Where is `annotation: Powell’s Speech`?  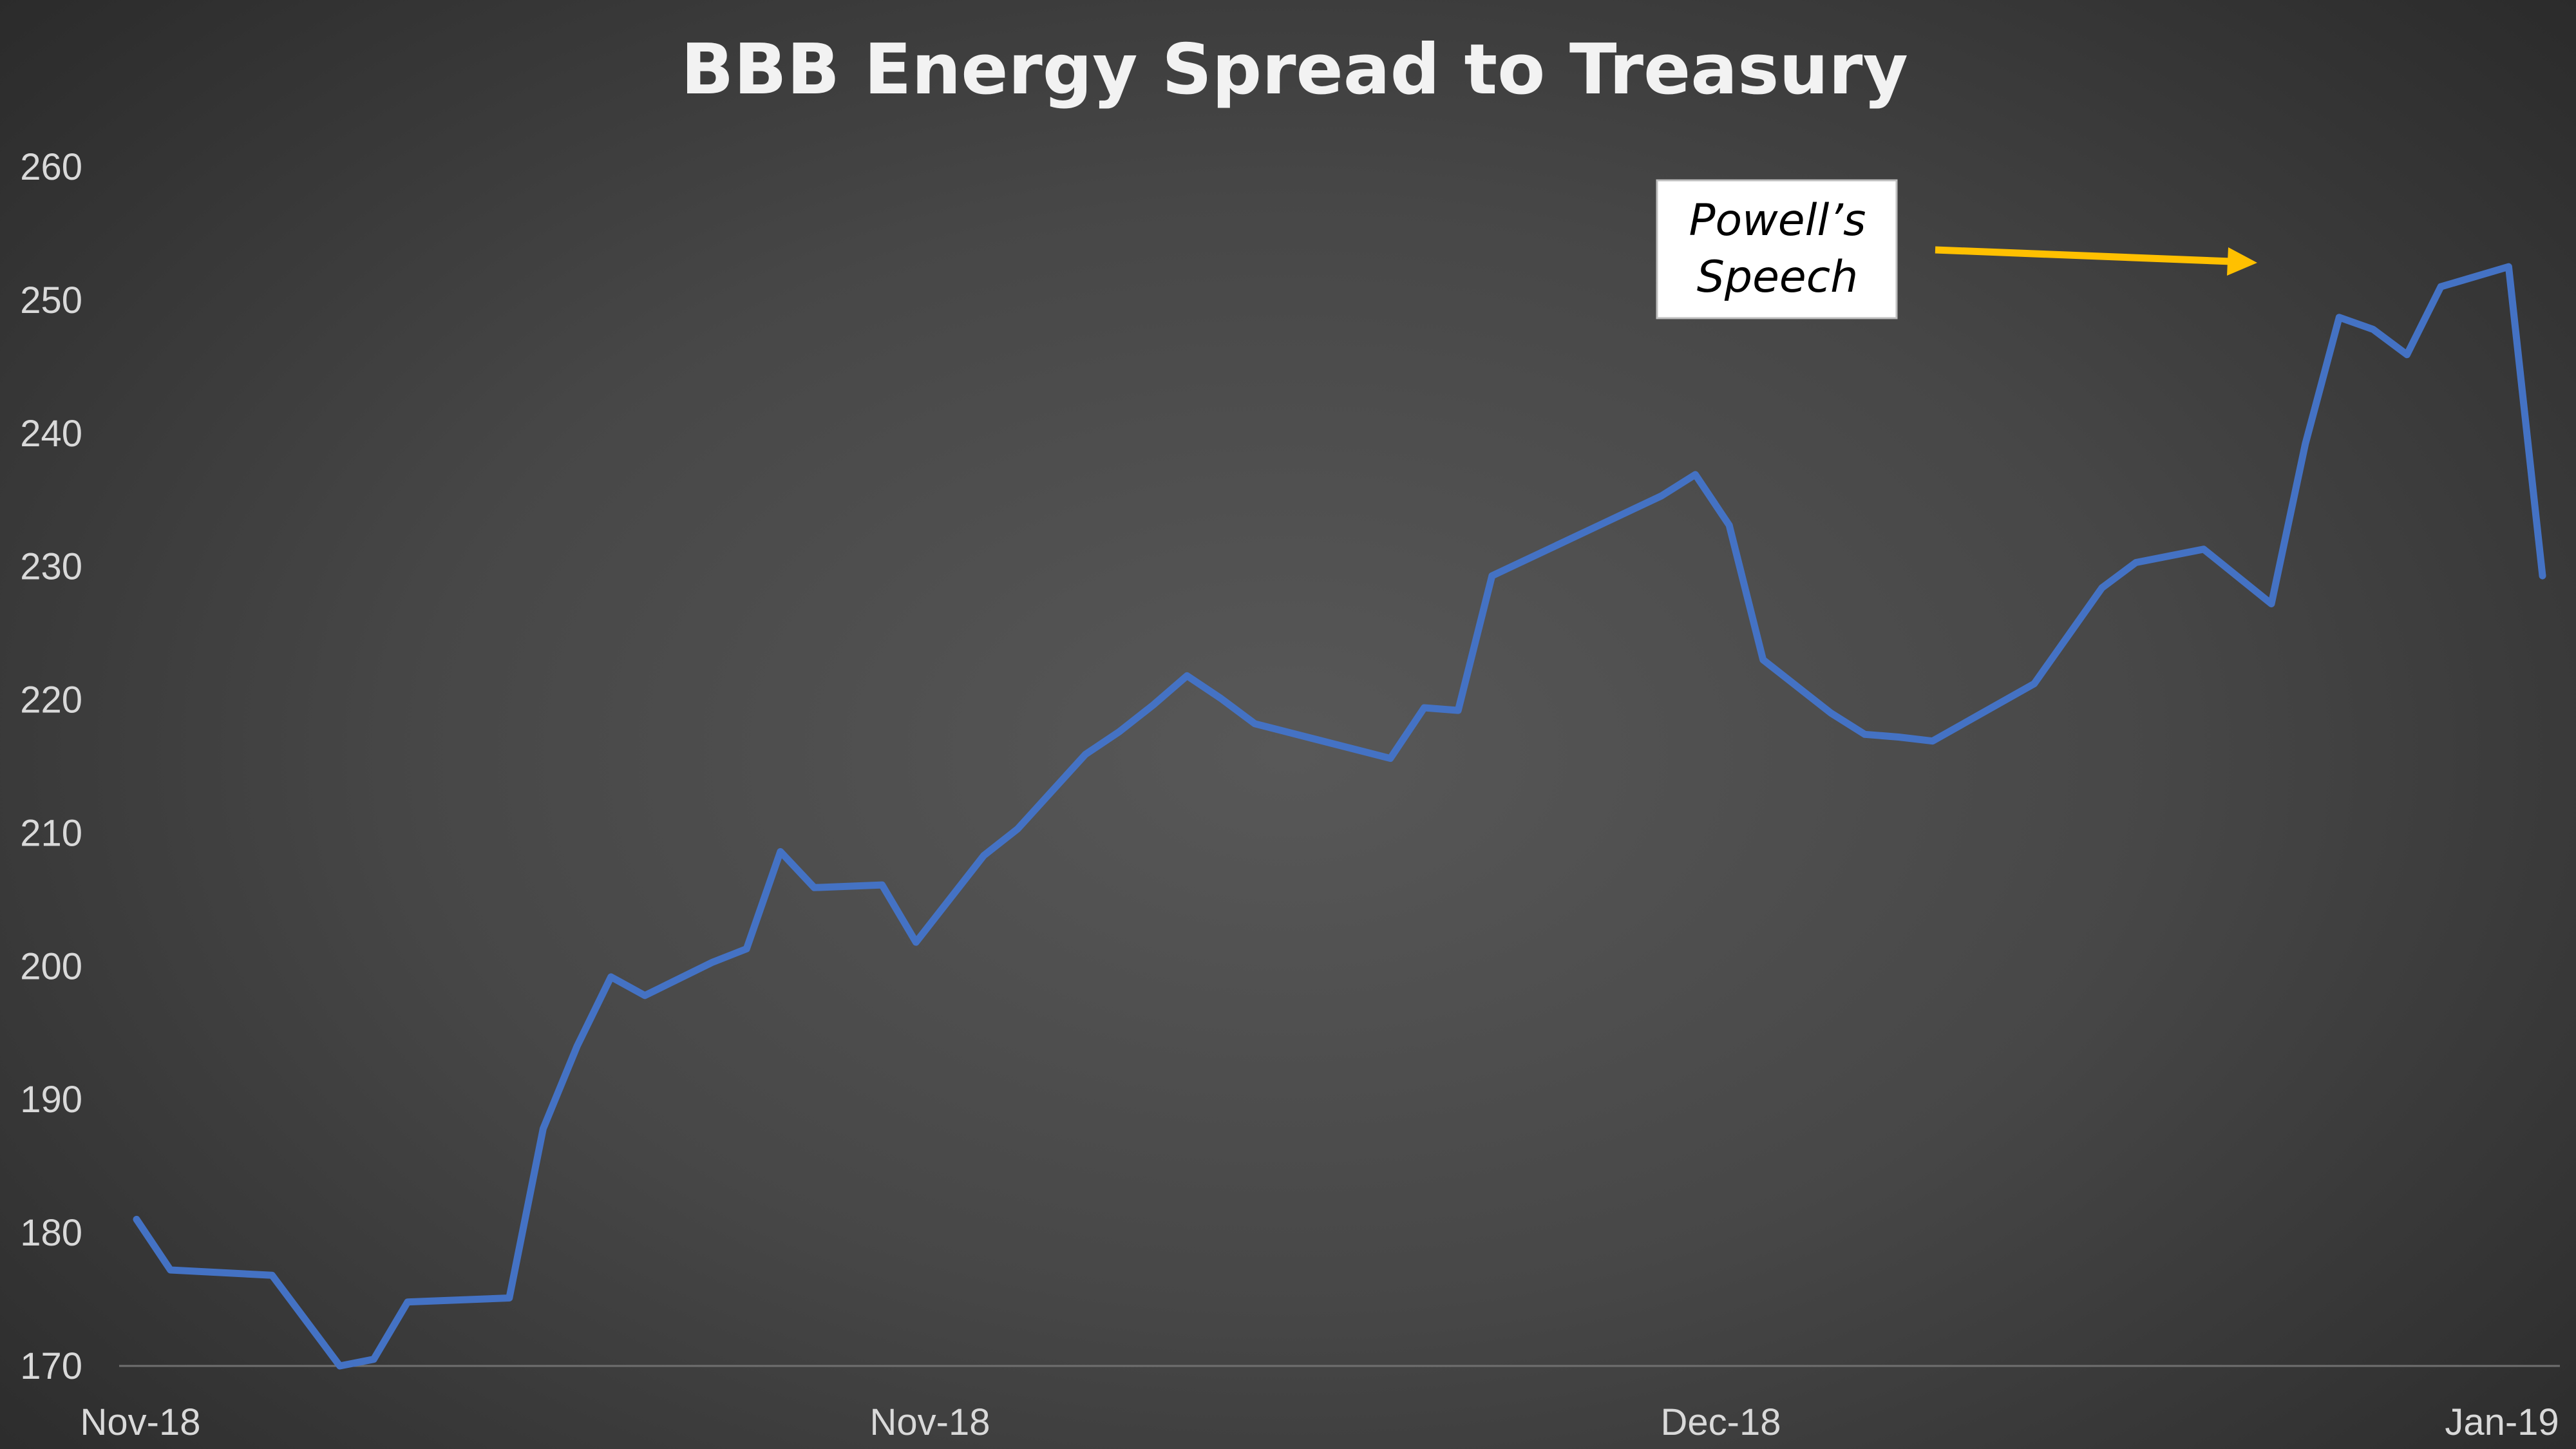 annotation: Powell’s Speech is located at coordinates (1956, 249).